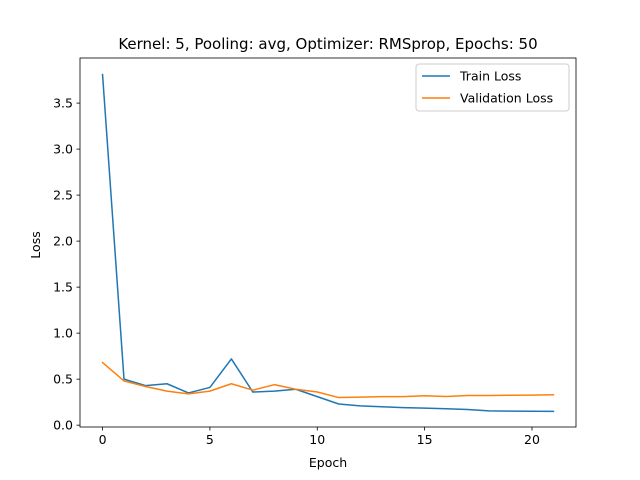 The height and width of the screenshot is (480, 640). Describe the element at coordinates (210, 439) in the screenshot. I see `x-tick-label: 5` at that location.